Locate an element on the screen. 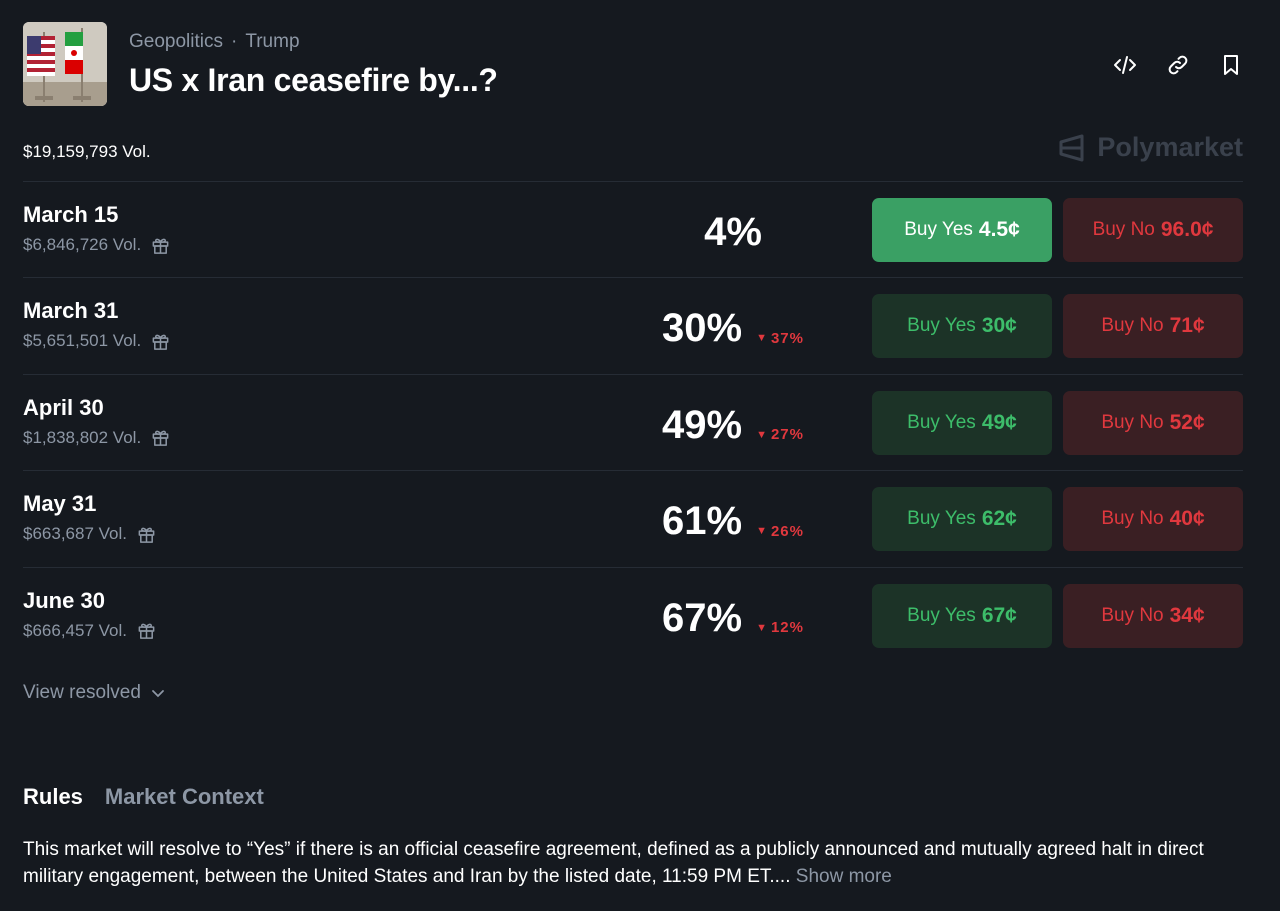  probability-value: 67% is located at coordinates (702, 617).